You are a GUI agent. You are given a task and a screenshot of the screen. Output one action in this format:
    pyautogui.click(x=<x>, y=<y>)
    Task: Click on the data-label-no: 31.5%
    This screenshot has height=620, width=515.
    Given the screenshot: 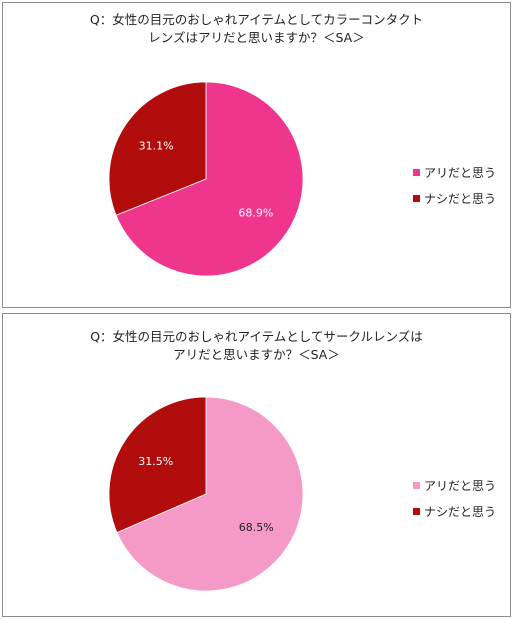 What is the action you would take?
    pyautogui.click(x=155, y=461)
    